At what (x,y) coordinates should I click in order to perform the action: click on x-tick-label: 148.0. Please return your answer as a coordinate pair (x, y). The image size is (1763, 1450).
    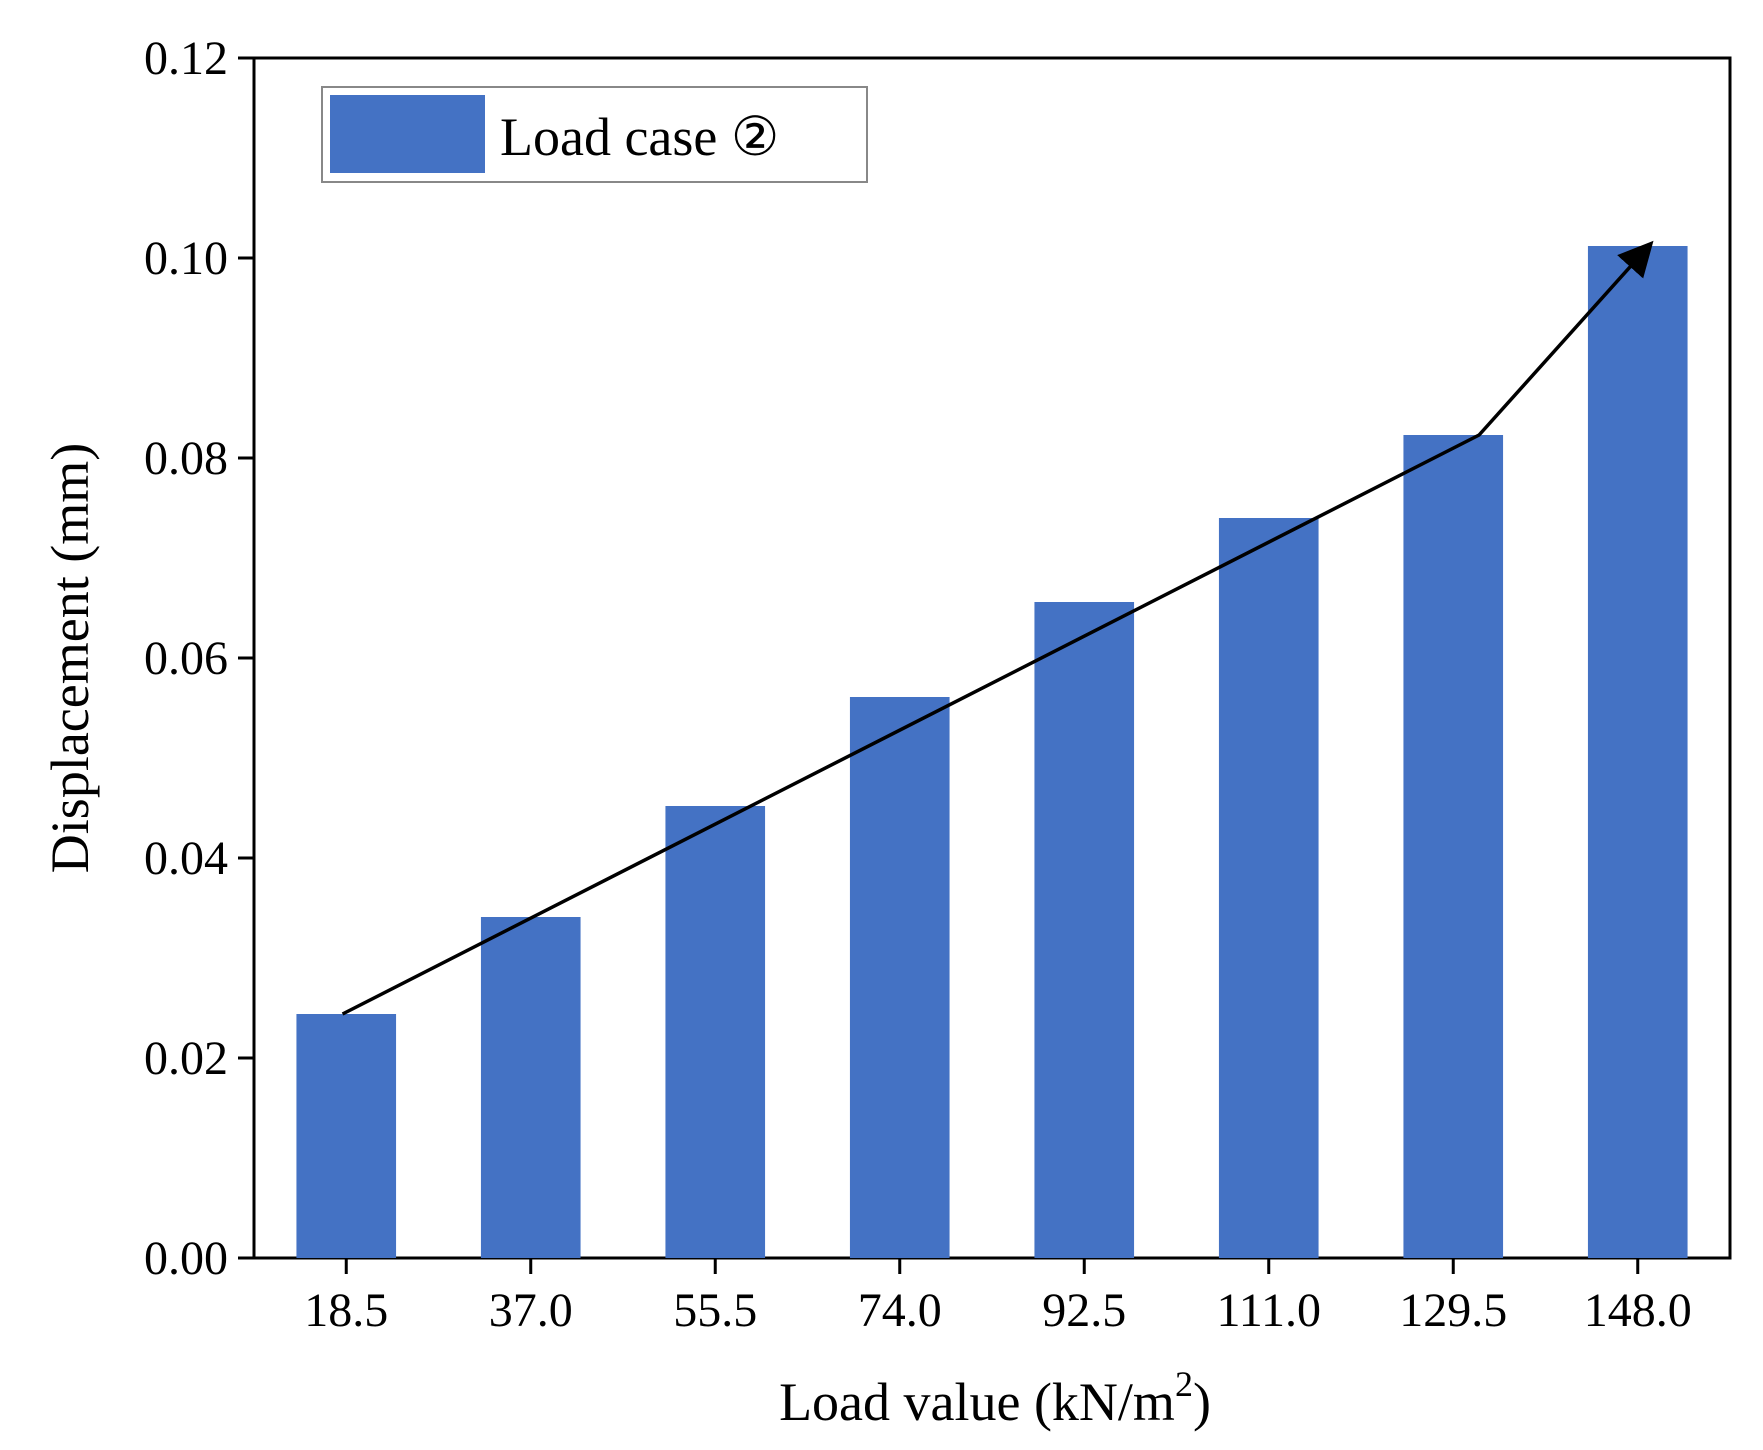
    Looking at the image, I should click on (1638, 1310).